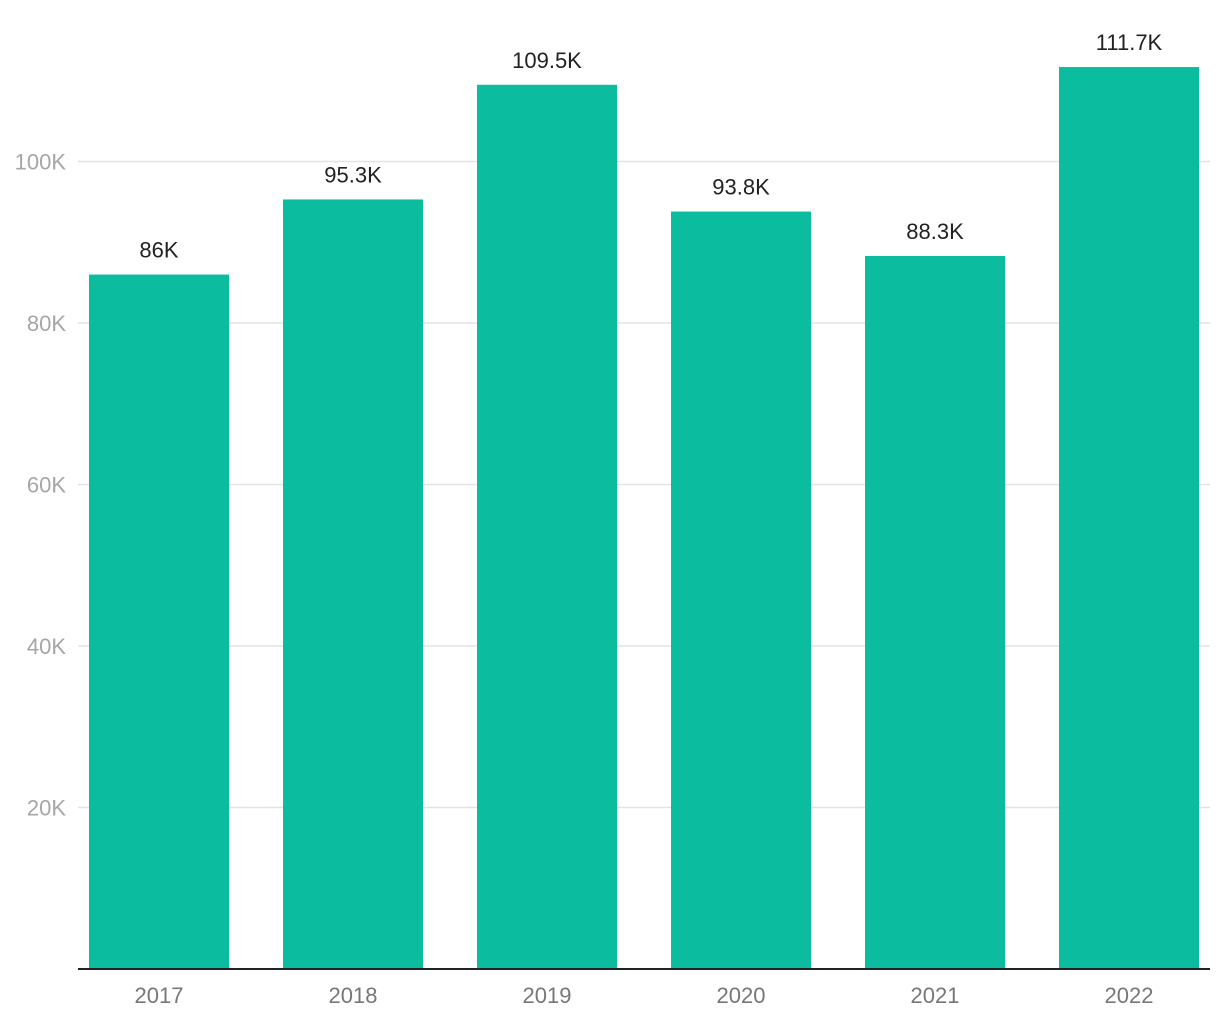  I want to click on x-tick-label: 2021, so click(935, 995).